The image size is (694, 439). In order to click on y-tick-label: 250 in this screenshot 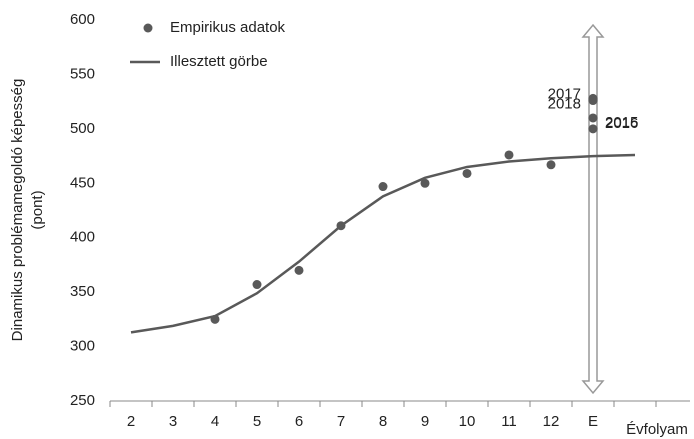, I will do `click(82, 400)`.